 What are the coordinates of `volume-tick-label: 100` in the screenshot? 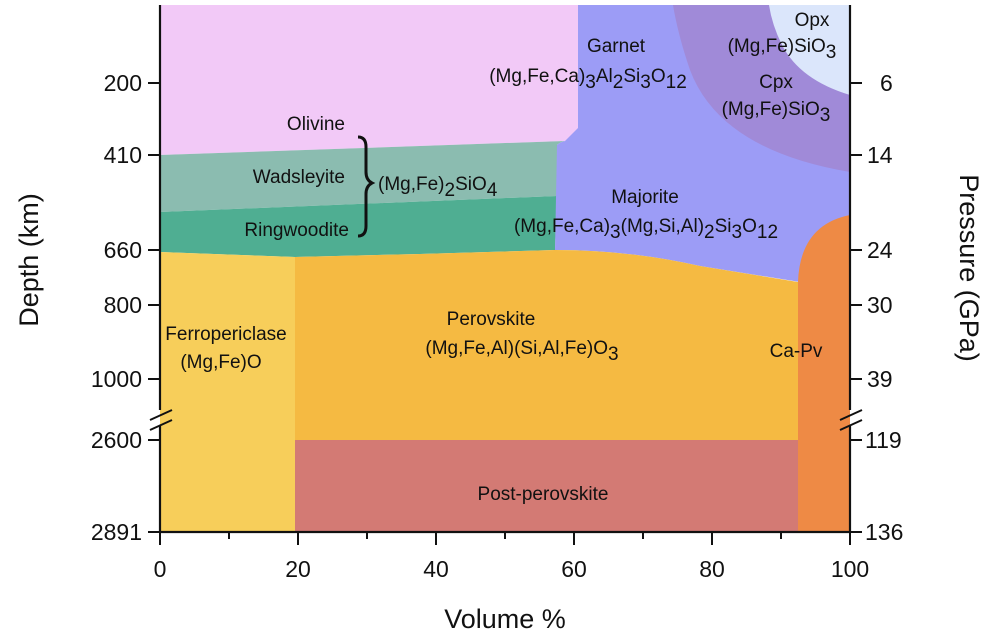 It's located at (850, 569).